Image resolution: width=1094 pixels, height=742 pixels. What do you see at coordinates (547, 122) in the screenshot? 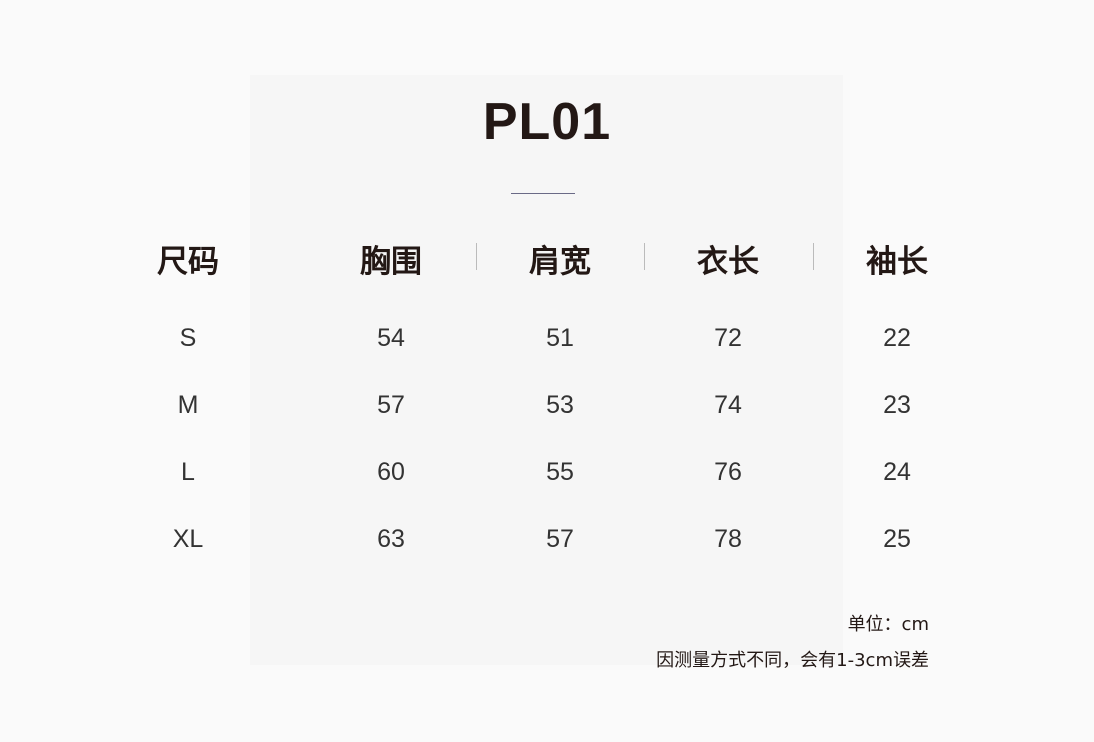
I see `product-code-title: PL01` at bounding box center [547, 122].